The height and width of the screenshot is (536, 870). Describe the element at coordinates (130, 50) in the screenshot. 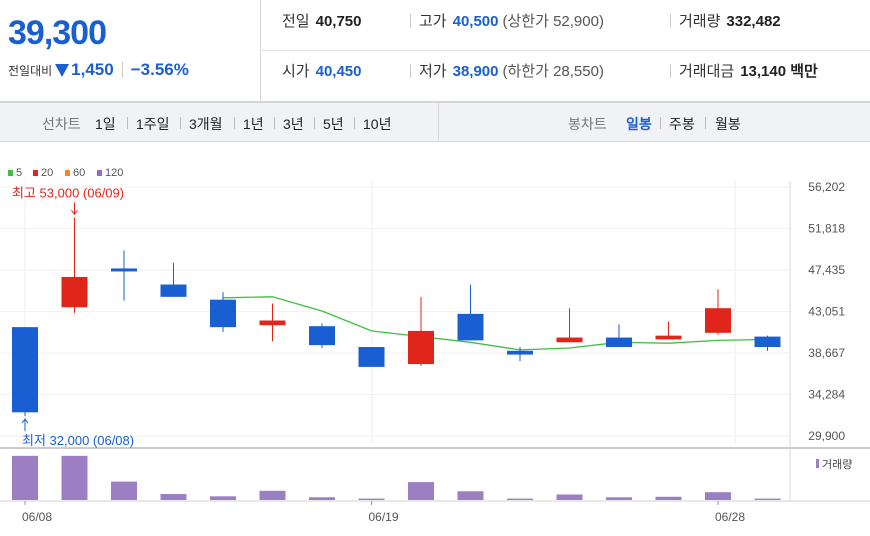

I see `price-box: 39,300 전일대비 1,450 −3.56%` at that location.